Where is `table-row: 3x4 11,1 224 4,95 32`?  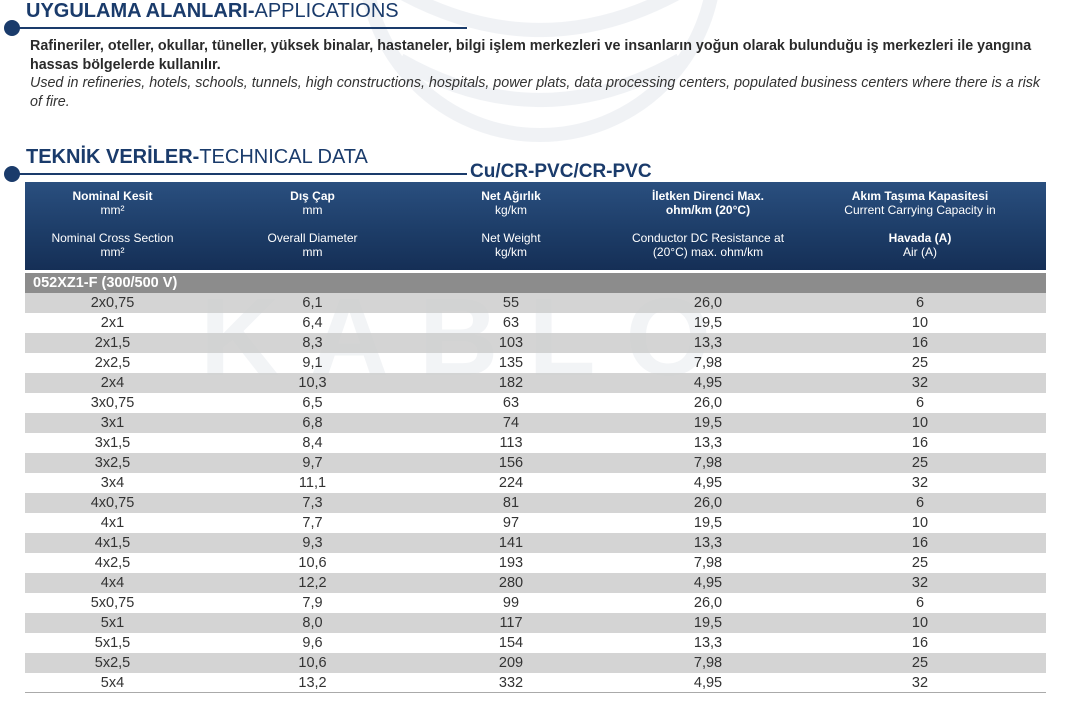
table-row: 3x4 11,1 224 4,95 32 is located at coordinates (535, 483).